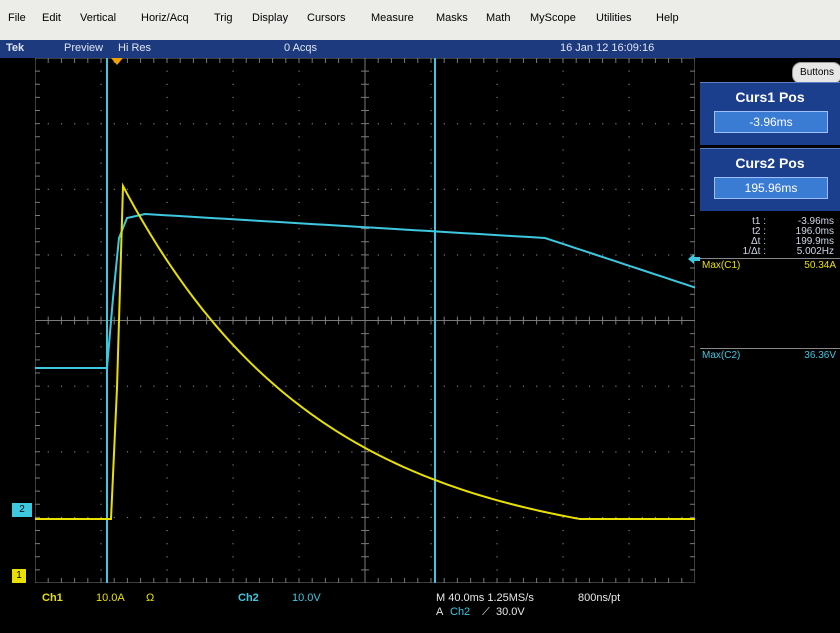 This screenshot has width=840, height=633. What do you see at coordinates (248, 598) in the screenshot?
I see `ch2-label: Ch2` at bounding box center [248, 598].